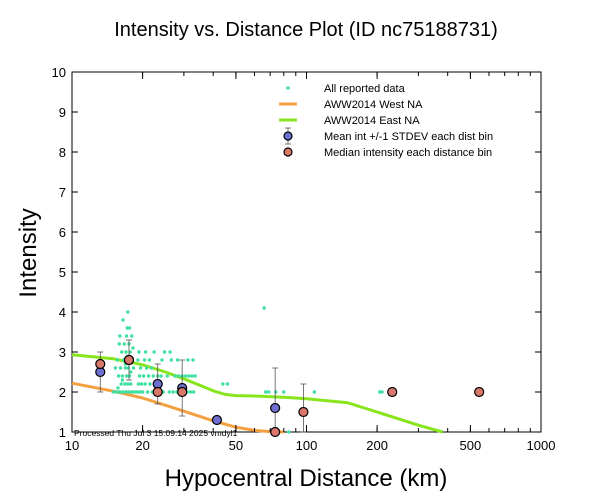 The height and width of the screenshot is (504, 612). What do you see at coordinates (59, 72) in the screenshot?
I see `y-tick-label: 10` at bounding box center [59, 72].